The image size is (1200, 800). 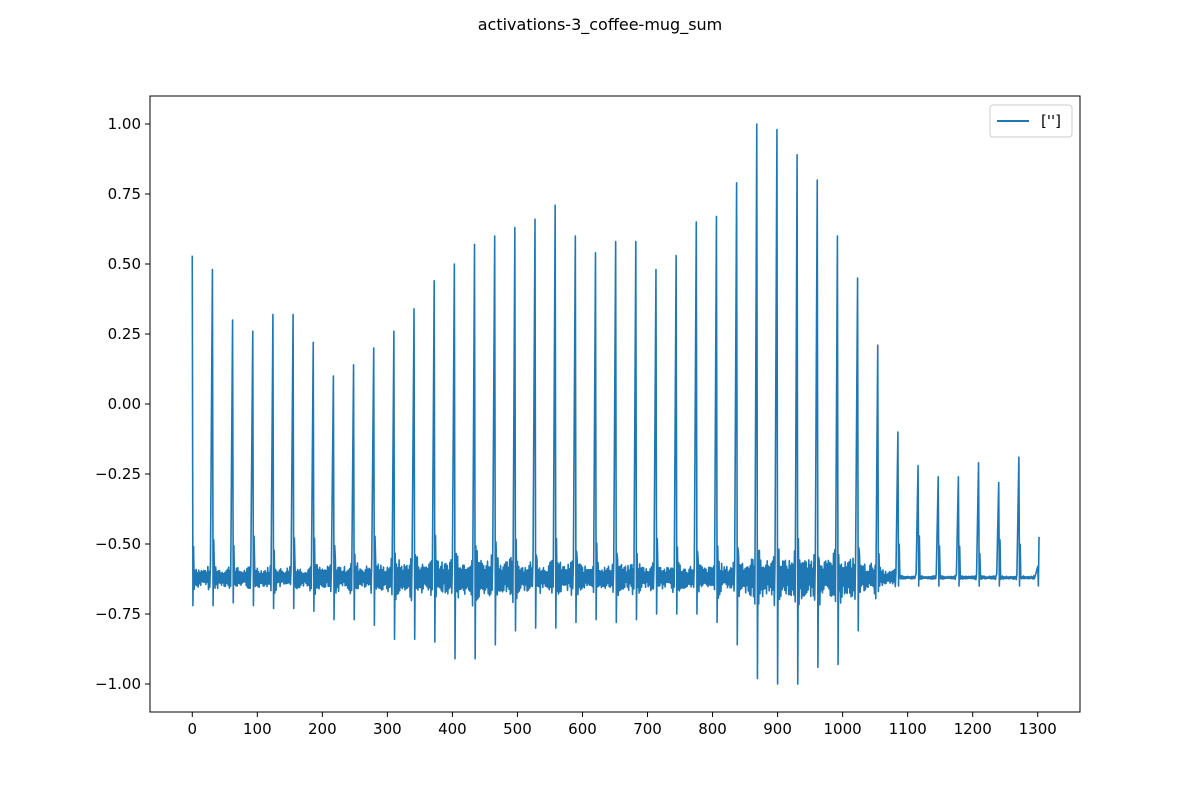 I want to click on x-tick-label: 200, so click(x=322, y=729).